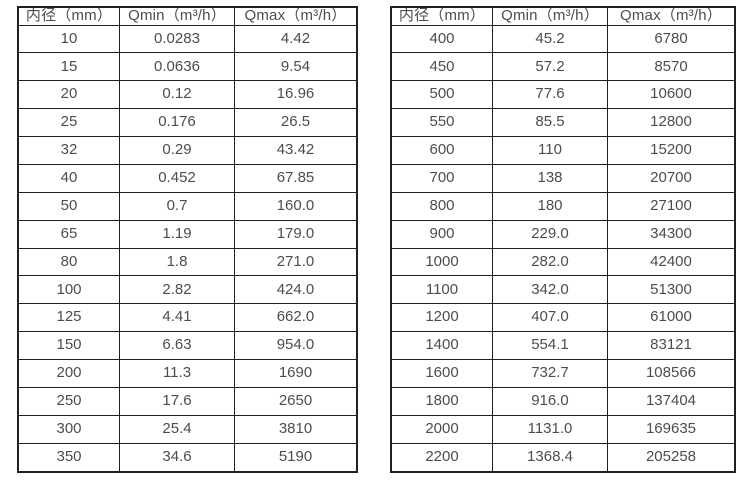 This screenshot has width=750, height=483. What do you see at coordinates (671, 457) in the screenshot?
I see `cell-qmax: 205258` at bounding box center [671, 457].